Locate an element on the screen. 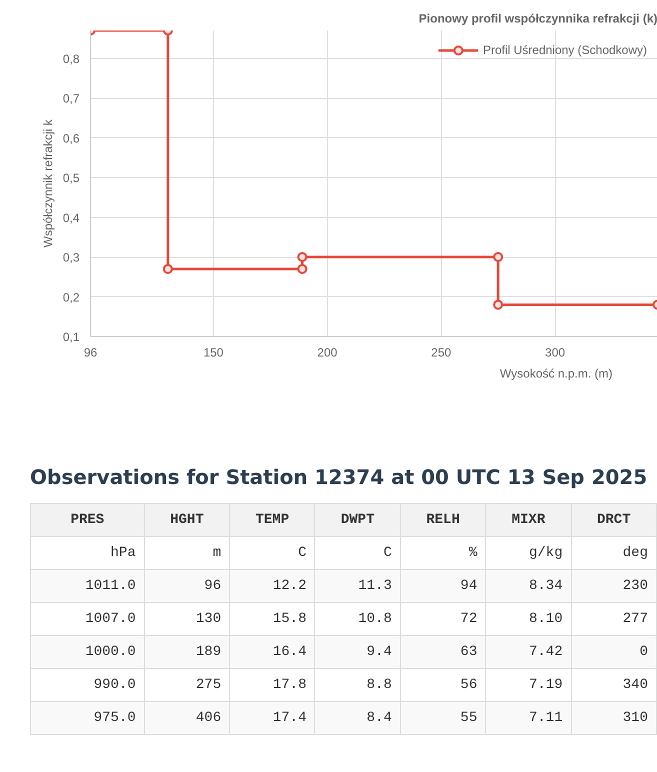  x-axis-title: Wysokość n.p.m. (m) is located at coordinates (556, 373).